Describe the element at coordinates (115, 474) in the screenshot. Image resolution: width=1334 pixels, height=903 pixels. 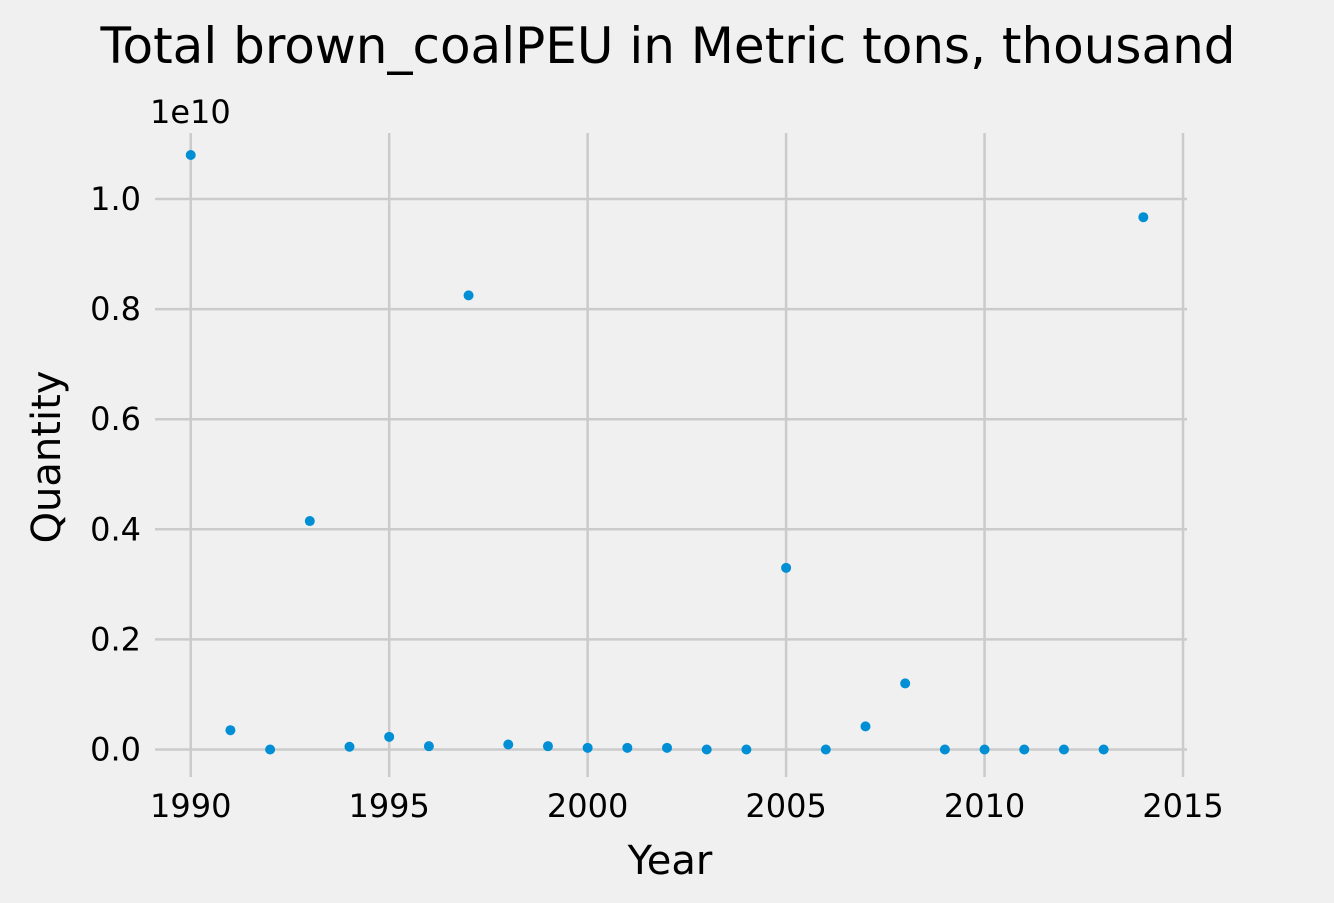
I see `y-tick-labels: 0.0 0.2 0.4 0.6 0.8 1.0` at that location.